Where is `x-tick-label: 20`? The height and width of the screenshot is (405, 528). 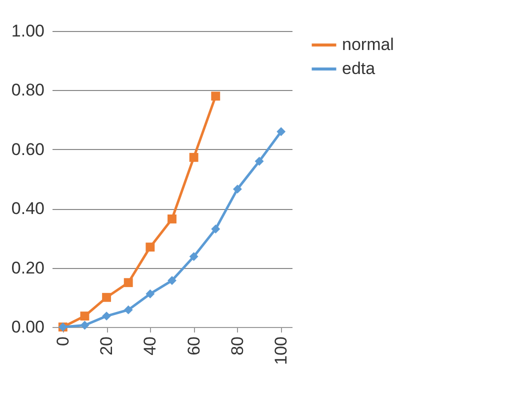 x-tick-label: 20 is located at coordinates (106, 346).